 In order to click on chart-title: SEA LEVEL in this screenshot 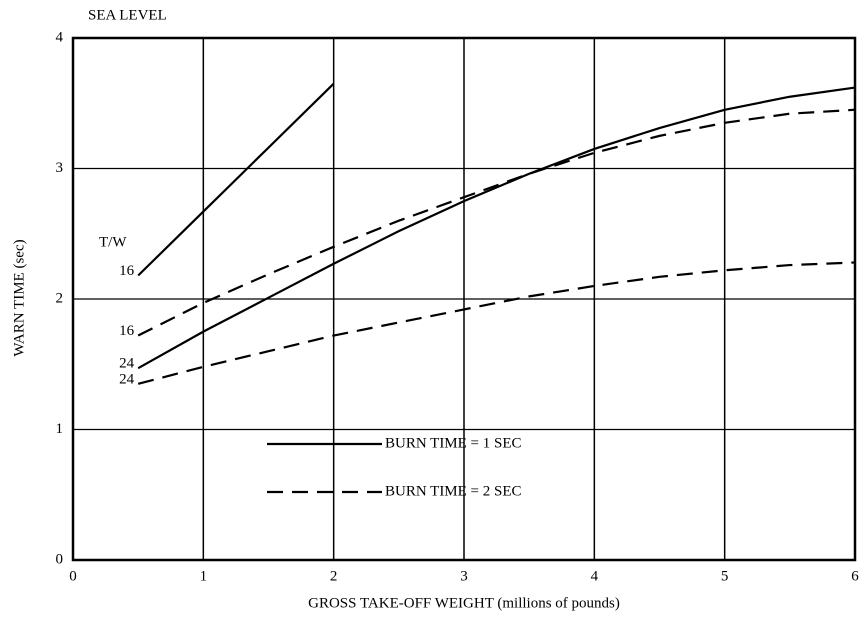, I will do `click(127, 15)`.